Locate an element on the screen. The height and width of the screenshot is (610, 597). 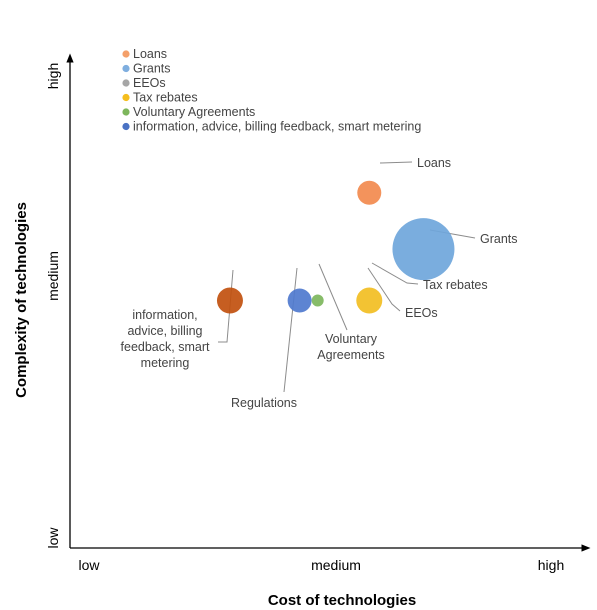
y-tick-medium: medium is located at coordinates (53, 276).